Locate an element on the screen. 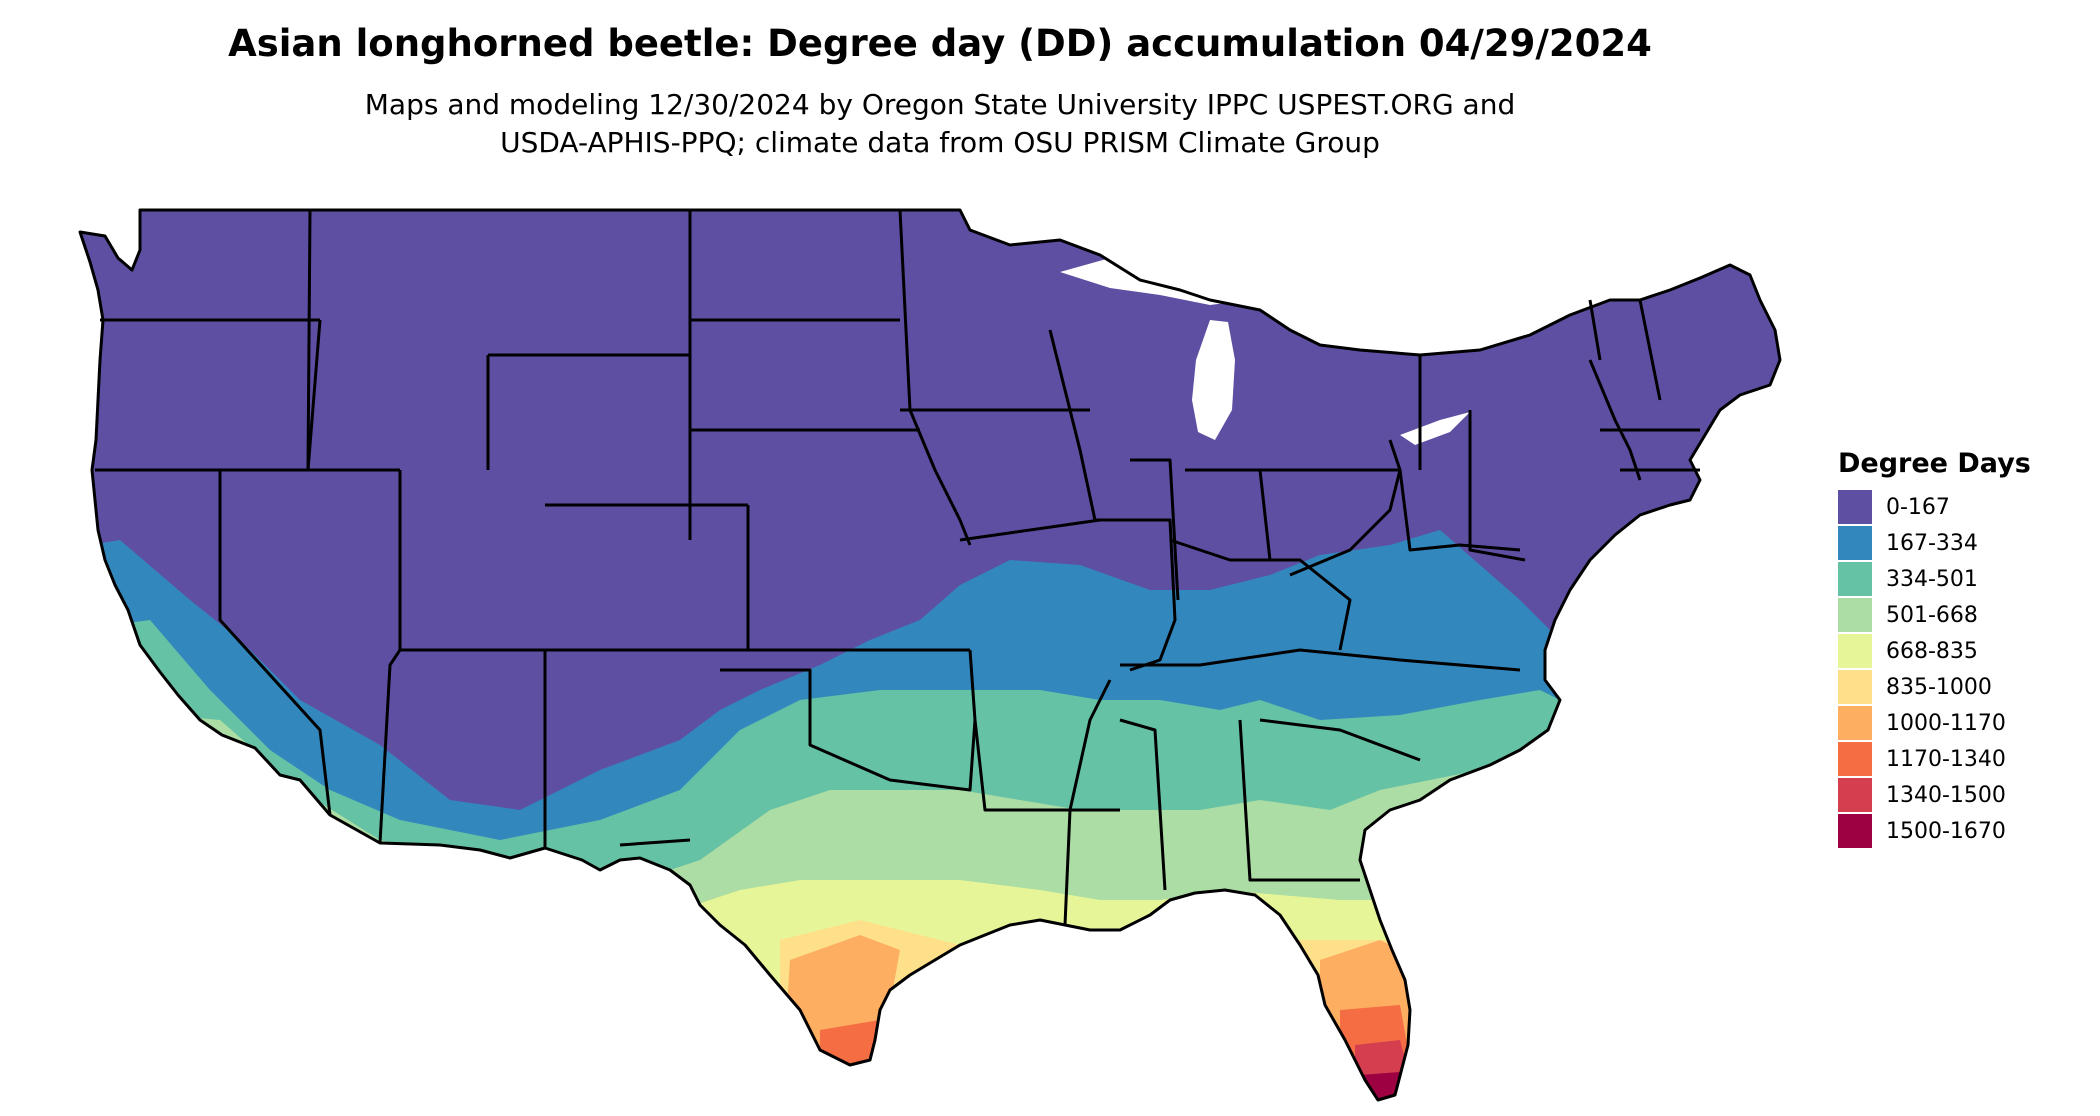 The image size is (2100, 1116). lake-superior is located at coordinates (1155, 281).